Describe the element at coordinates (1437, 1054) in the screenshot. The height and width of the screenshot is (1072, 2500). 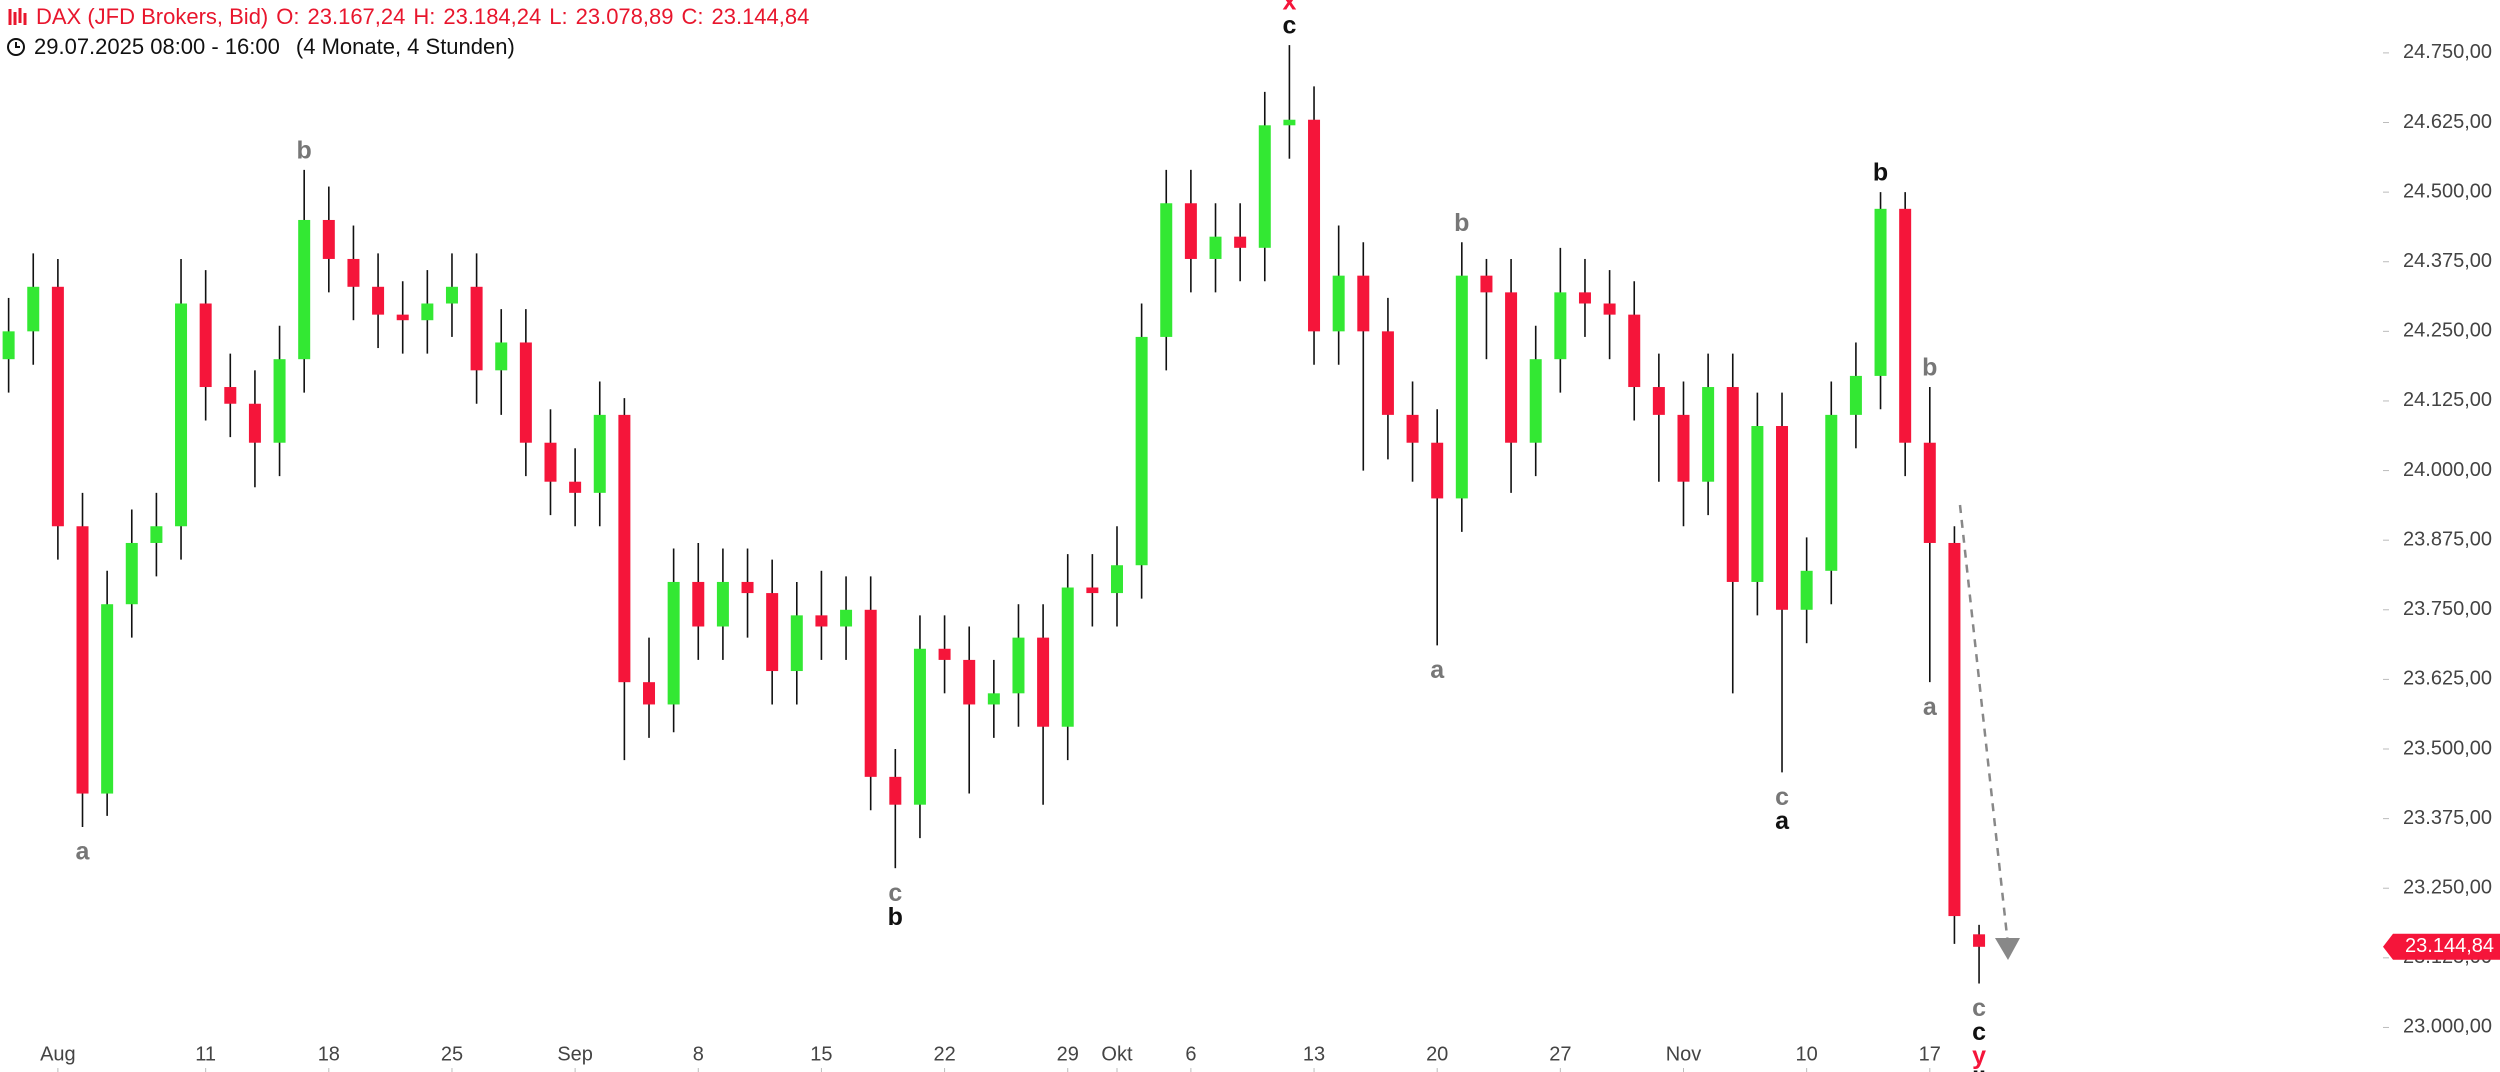
I see `x-tick-label: 20` at that location.